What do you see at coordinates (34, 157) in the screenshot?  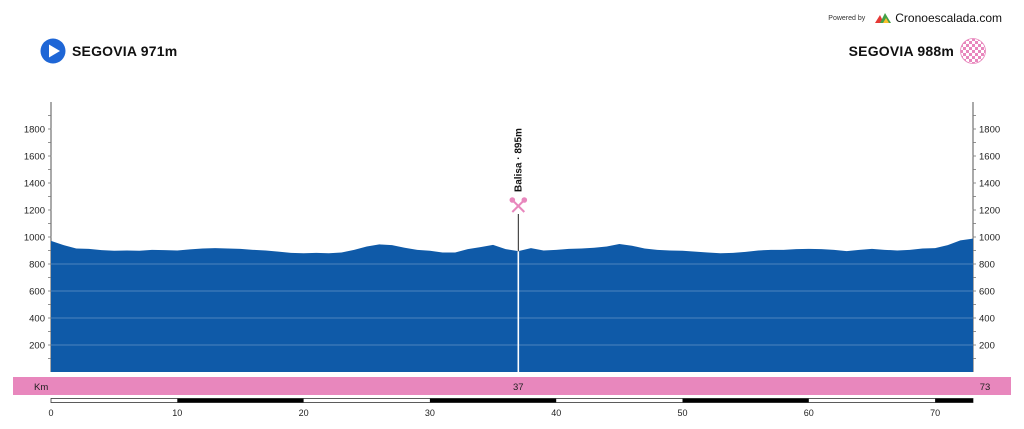 I see `y-tick-label-left: 1600` at bounding box center [34, 157].